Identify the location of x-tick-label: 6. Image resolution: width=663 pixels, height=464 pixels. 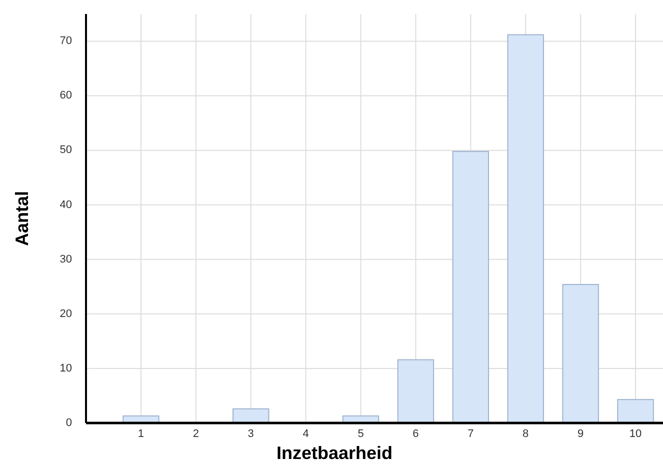
(415, 434).